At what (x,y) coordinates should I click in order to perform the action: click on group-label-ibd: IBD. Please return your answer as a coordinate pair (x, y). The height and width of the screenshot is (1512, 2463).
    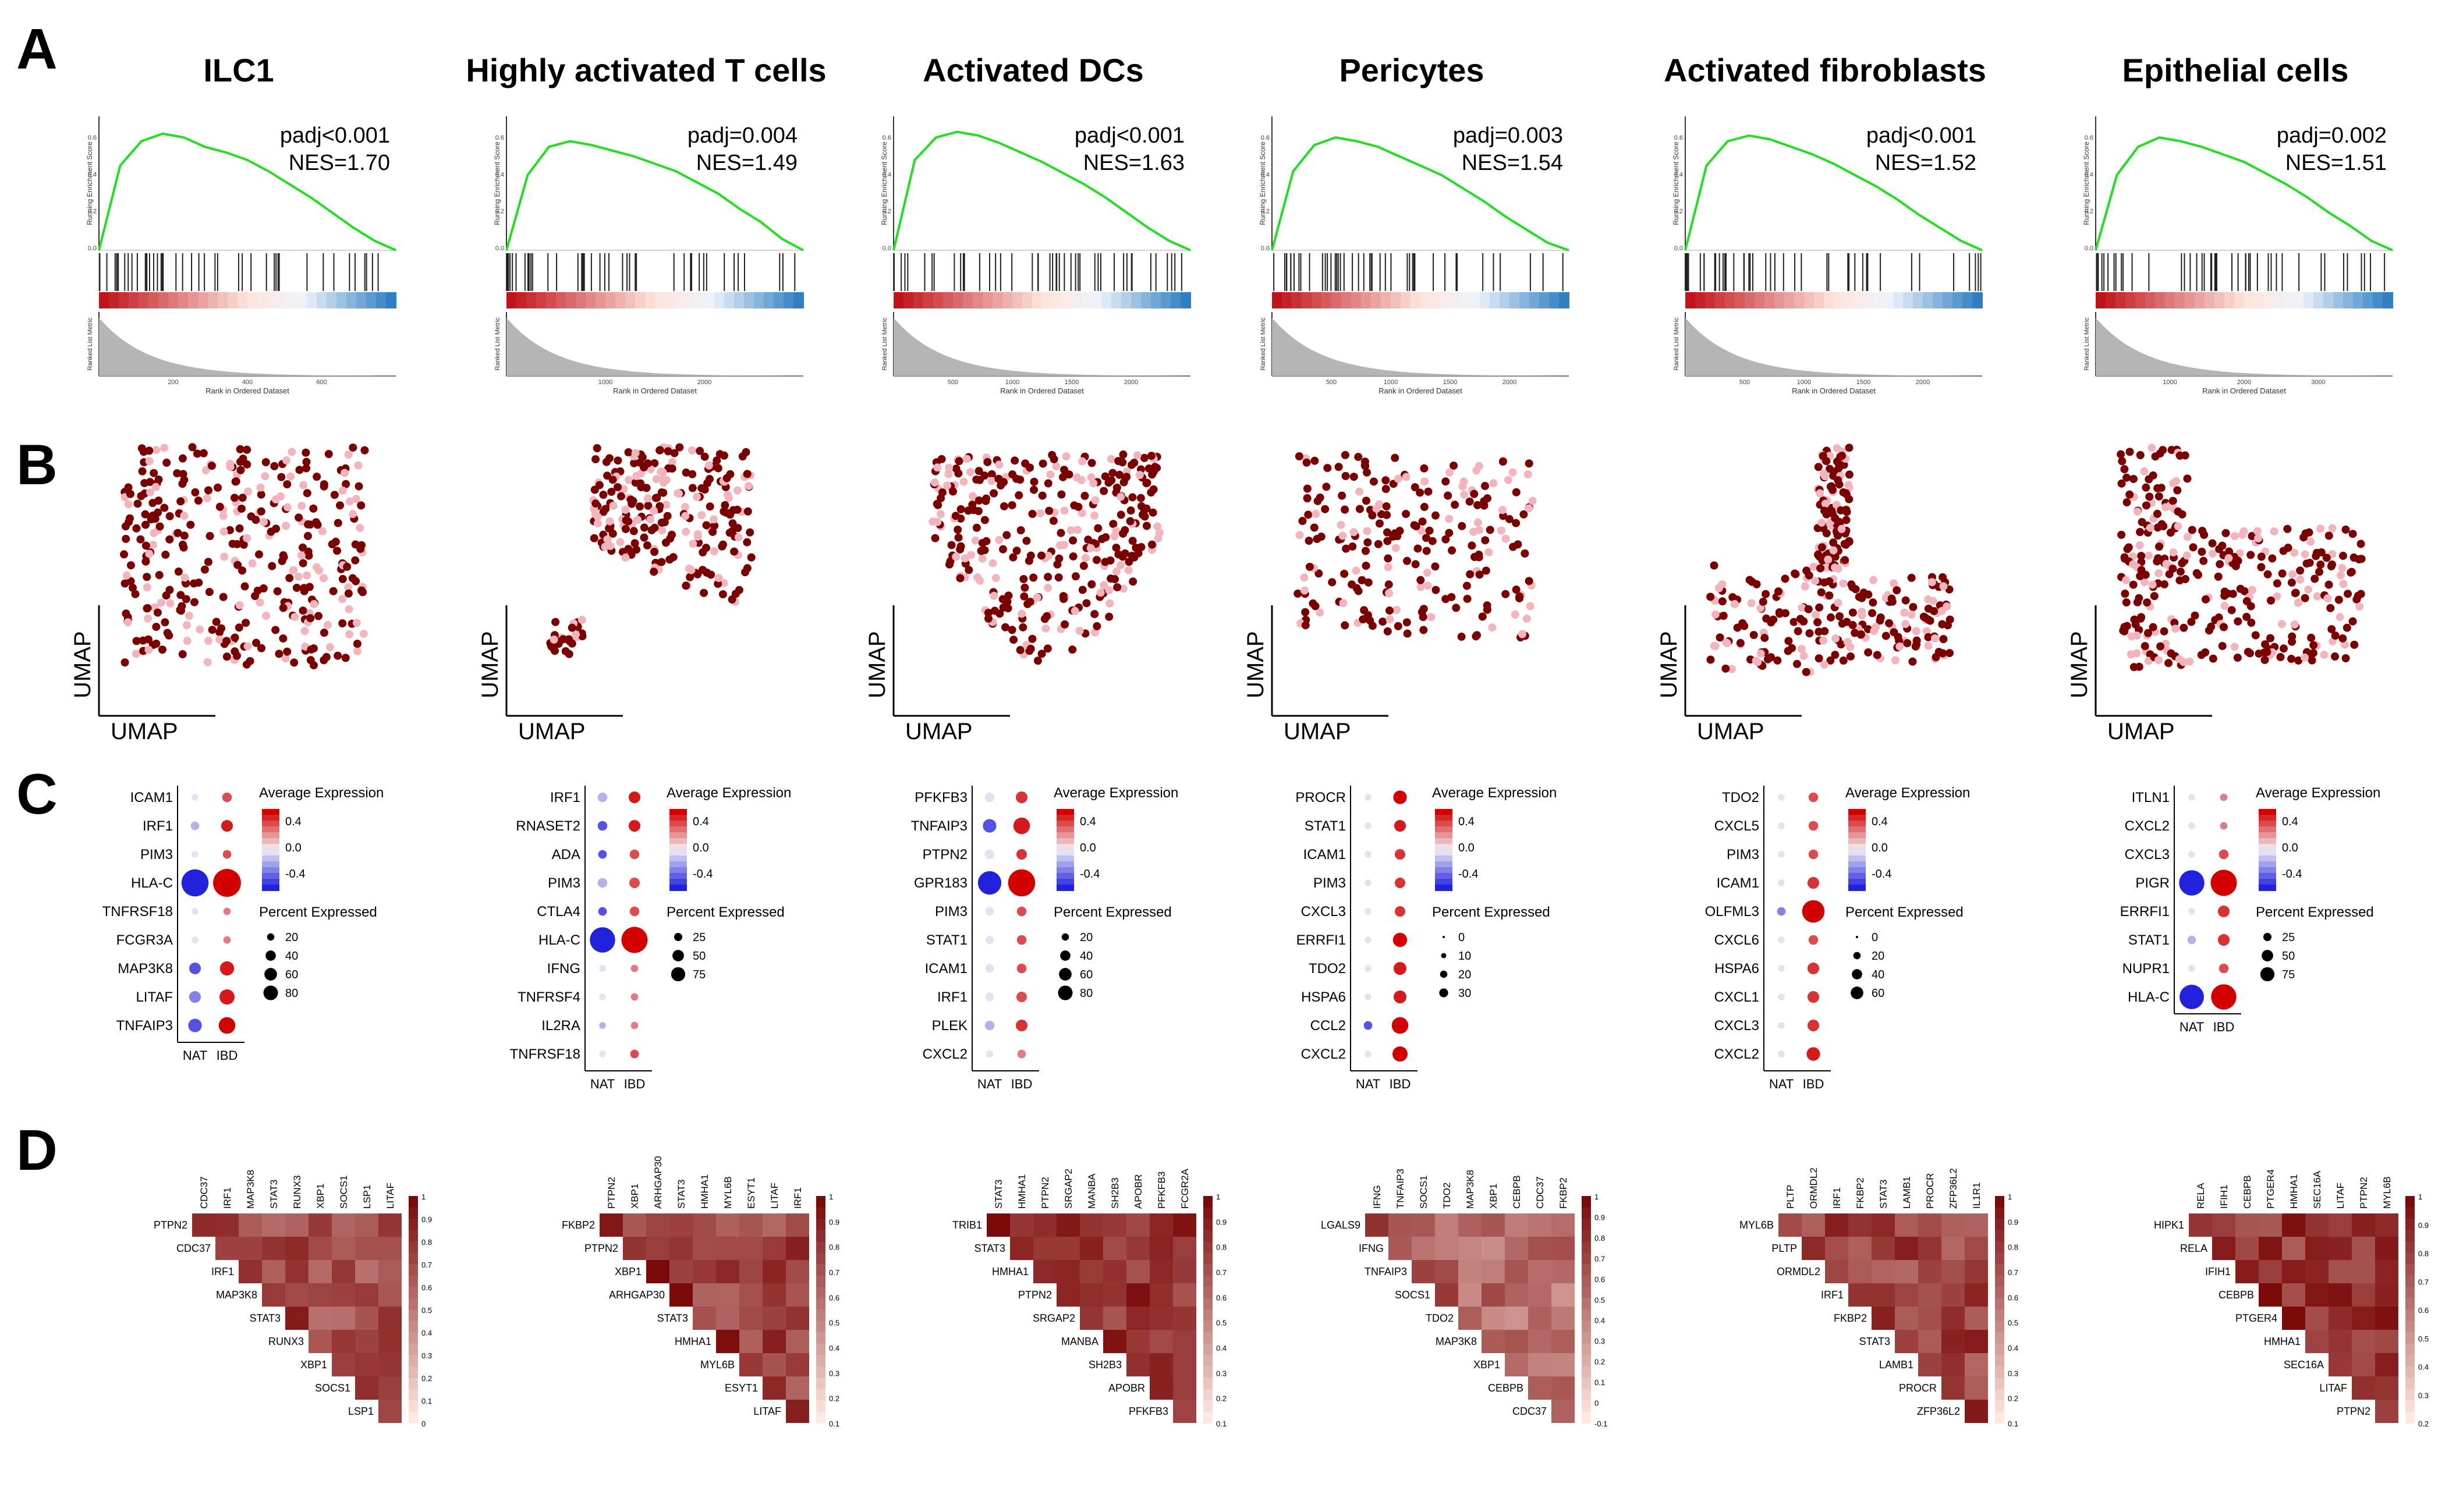
    Looking at the image, I should click on (1022, 1084).